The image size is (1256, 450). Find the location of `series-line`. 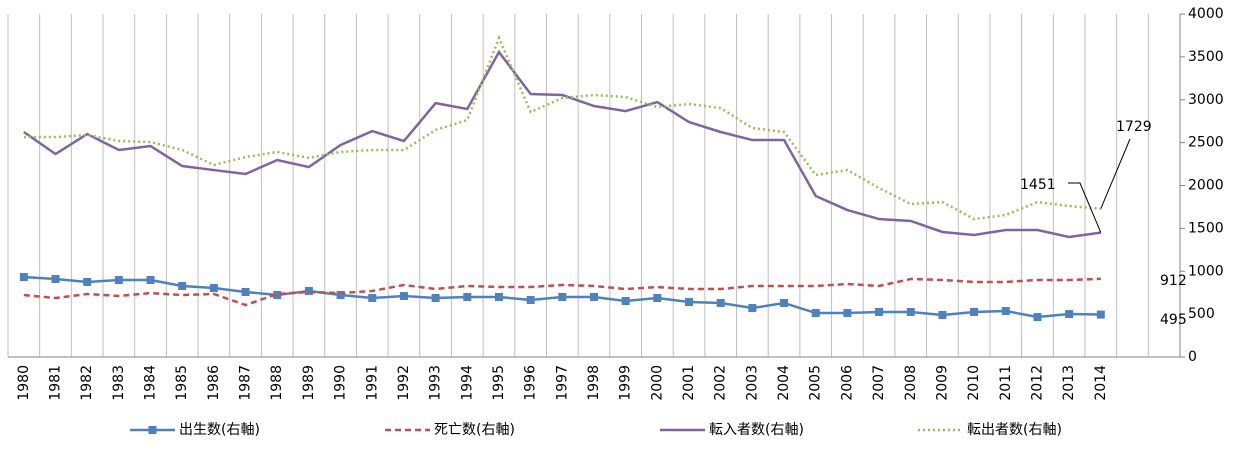

series-line is located at coordinates (562, 292).